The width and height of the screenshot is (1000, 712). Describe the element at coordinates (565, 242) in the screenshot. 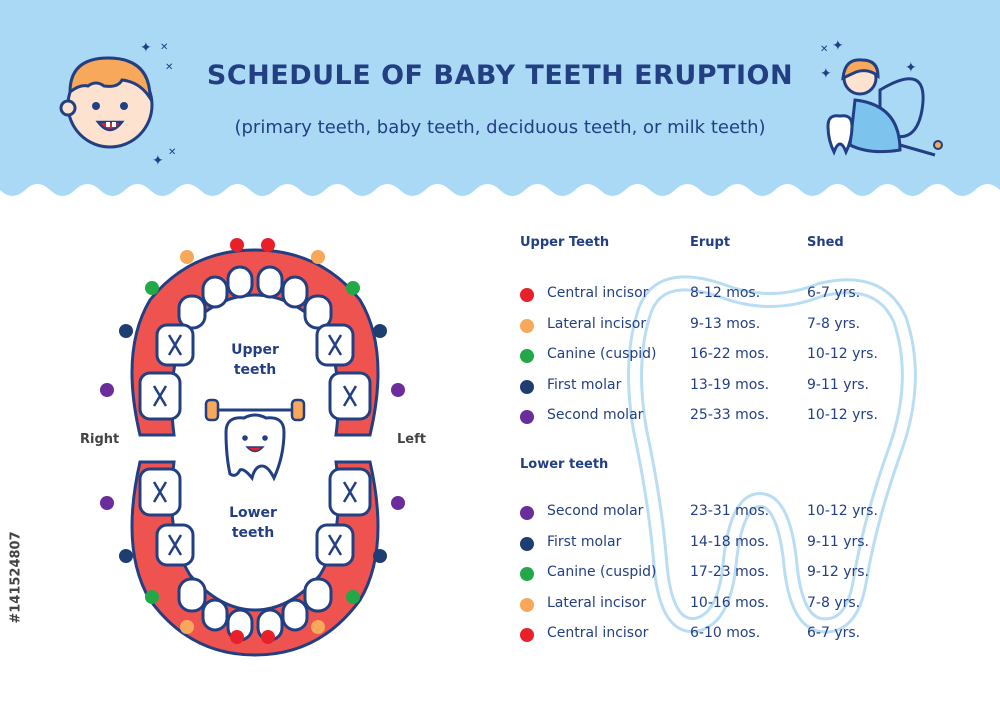

I see `upper-teeth-heading: Upper Teeth` at that location.